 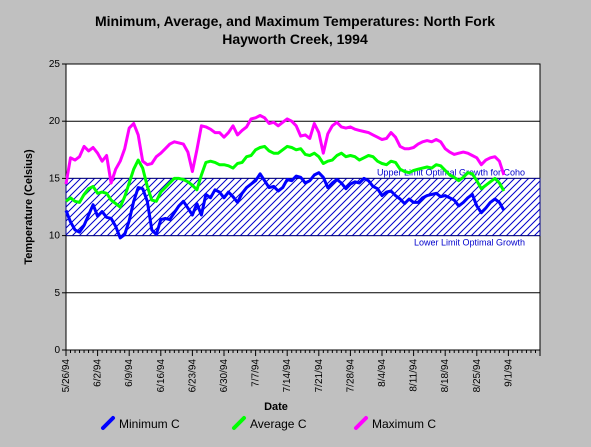 What do you see at coordinates (55, 64) in the screenshot?
I see `y-tick-label-25: 25` at bounding box center [55, 64].